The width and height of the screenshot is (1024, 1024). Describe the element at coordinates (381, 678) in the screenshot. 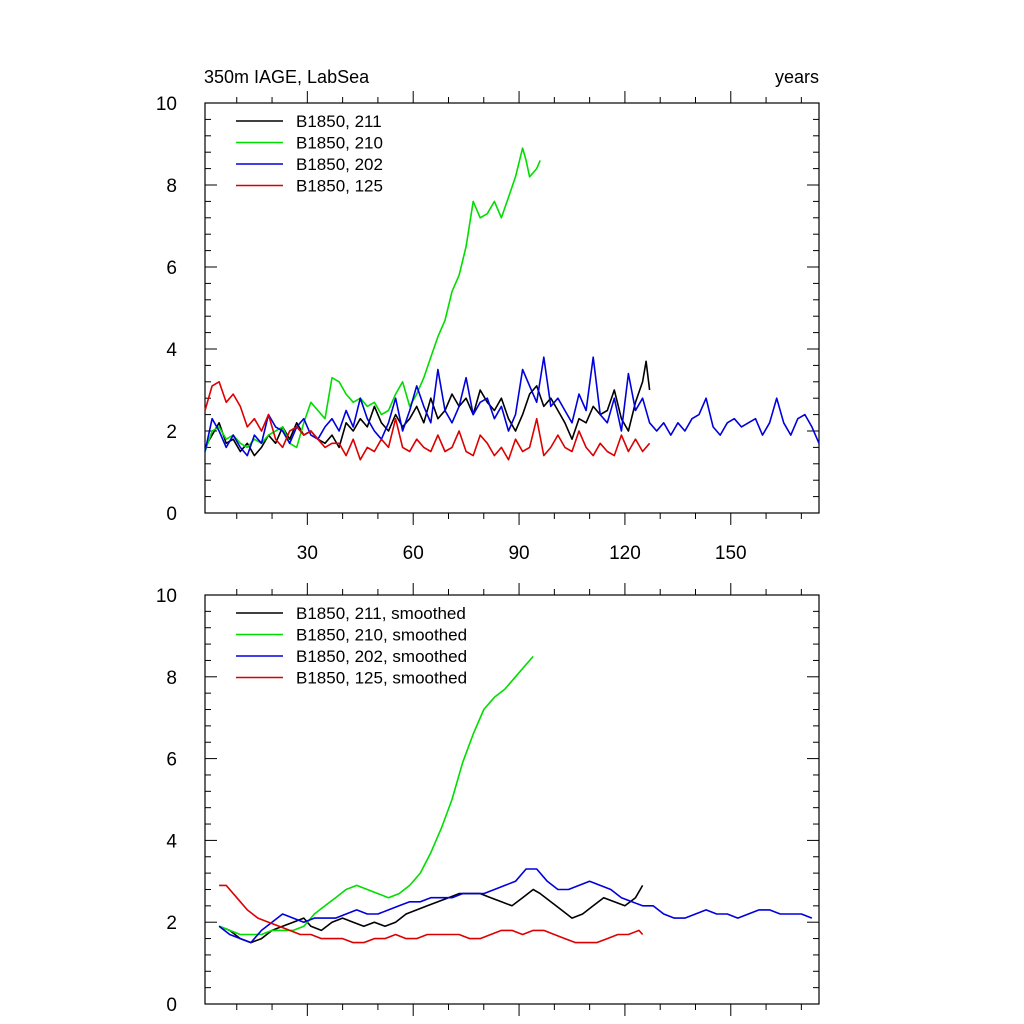

I see `legend-label-125: B1850, 125, smoothed` at that location.